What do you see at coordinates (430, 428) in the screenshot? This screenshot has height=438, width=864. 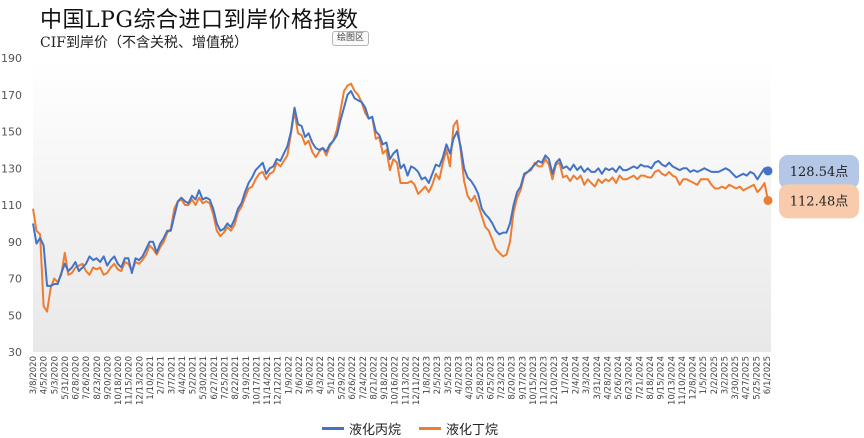 I see `legend-swatch-butane` at bounding box center [430, 428].